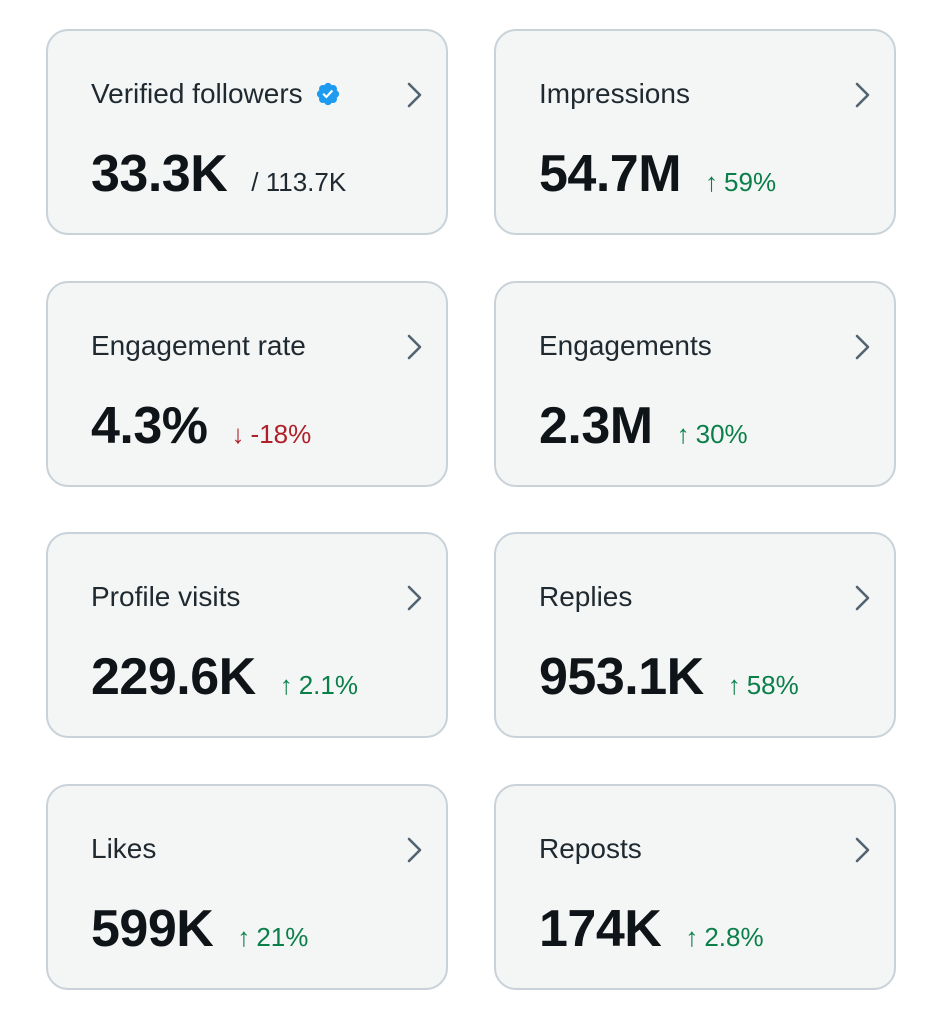 The image size is (943, 1024). Describe the element at coordinates (198, 345) in the screenshot. I see `card-title: Engagement rate` at that location.